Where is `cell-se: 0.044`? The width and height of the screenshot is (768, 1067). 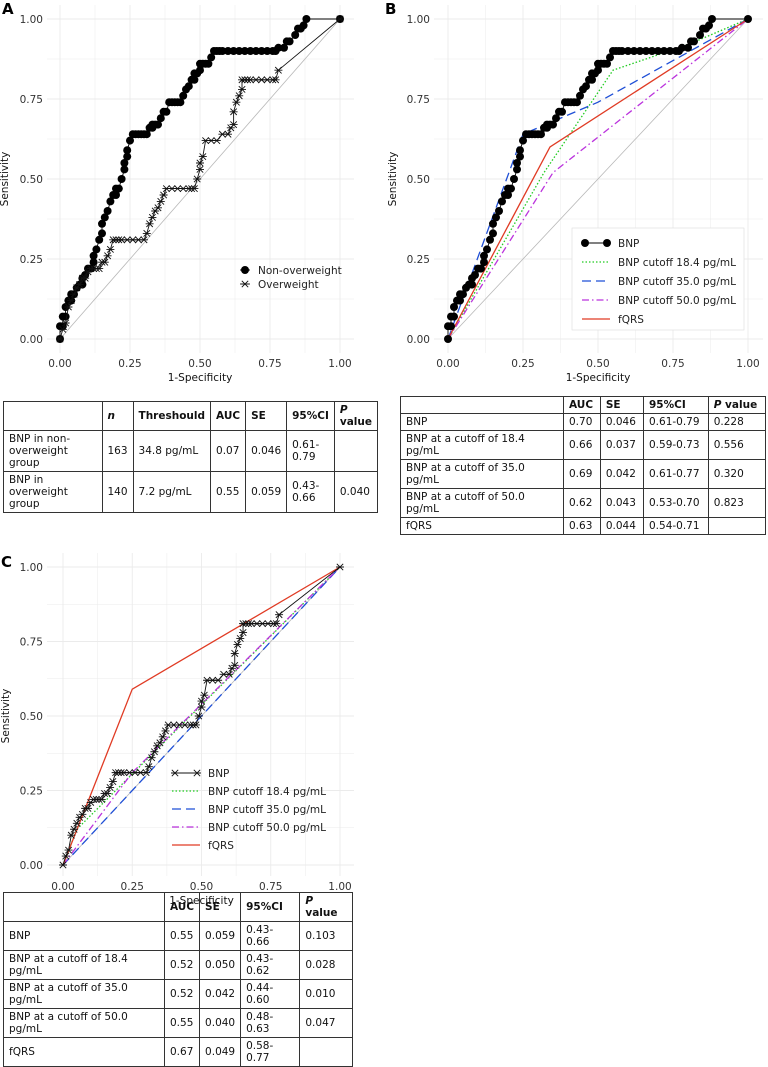
cell-se: 0.044 is located at coordinates (622, 526).